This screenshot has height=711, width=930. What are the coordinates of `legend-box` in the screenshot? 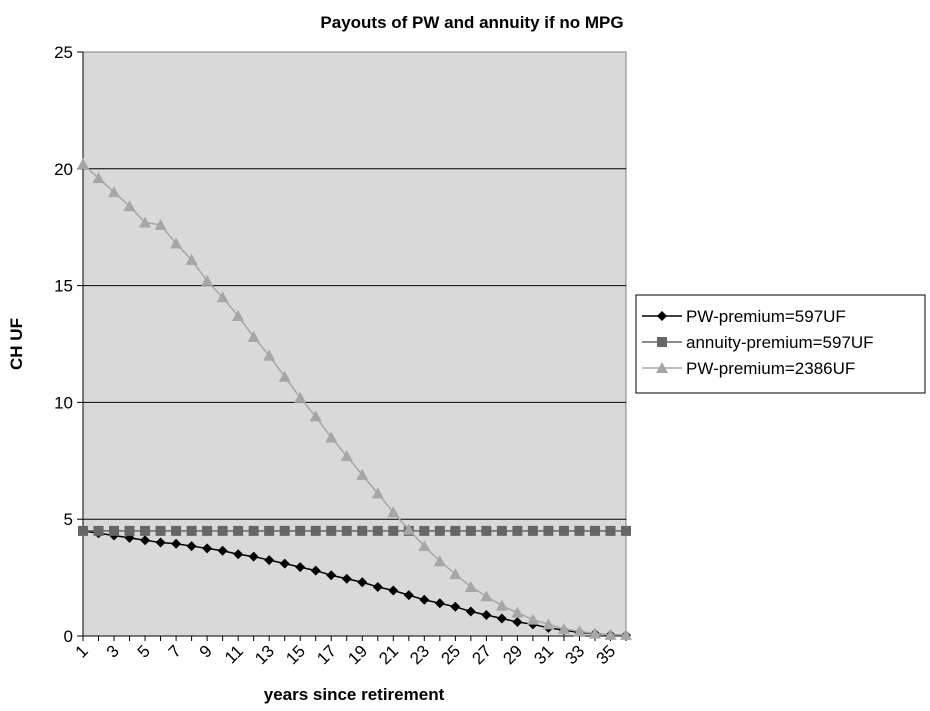 It's located at (780, 344).